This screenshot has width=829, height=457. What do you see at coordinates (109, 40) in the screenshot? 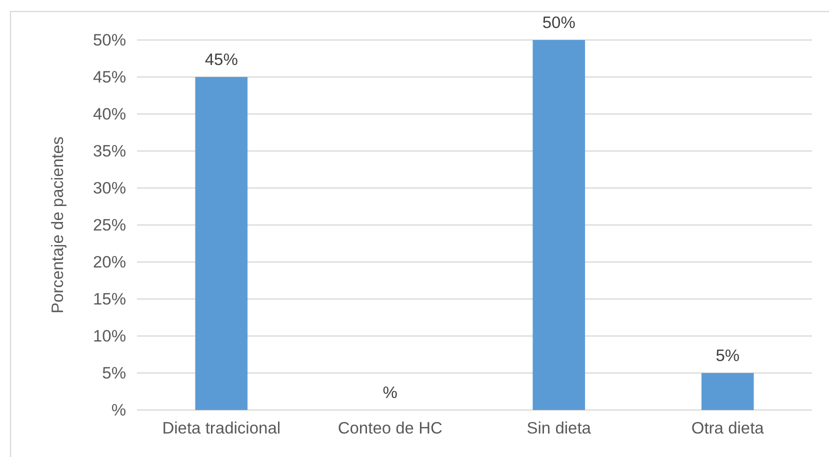
I see `y-tick-label: 50%` at bounding box center [109, 40].